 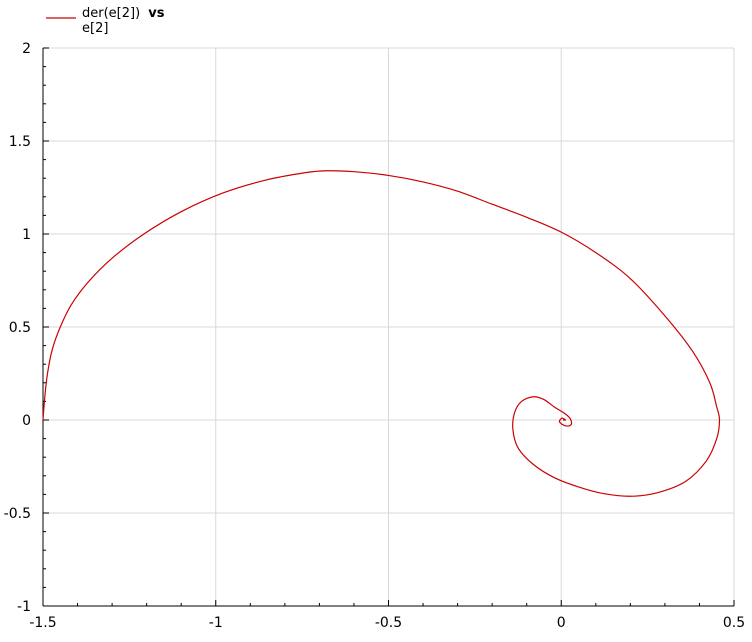 What do you see at coordinates (111, 13) in the screenshot?
I see `legend-label-main: der(e[2])` at bounding box center [111, 13].